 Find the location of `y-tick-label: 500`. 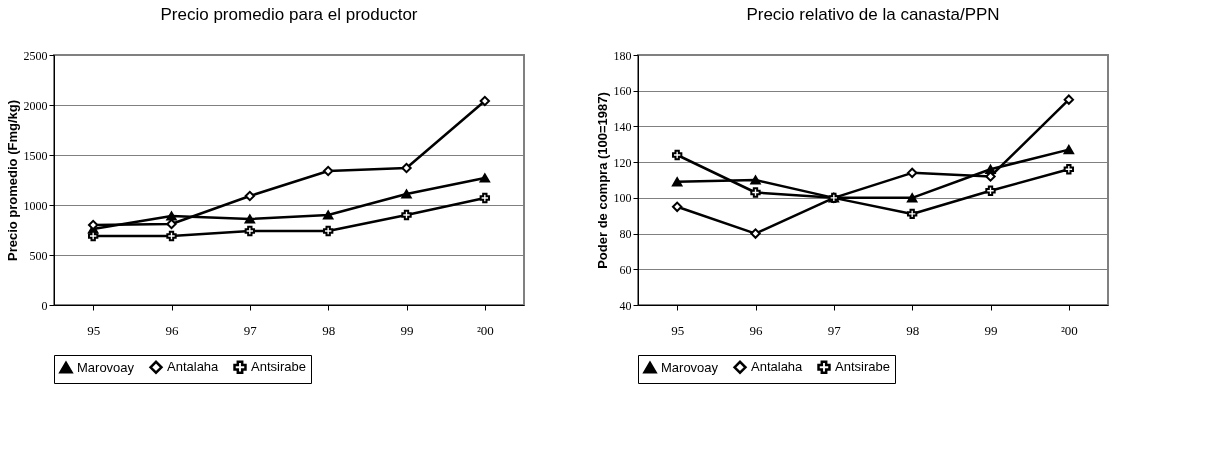

y-tick-label: 500 is located at coordinates (38, 255).